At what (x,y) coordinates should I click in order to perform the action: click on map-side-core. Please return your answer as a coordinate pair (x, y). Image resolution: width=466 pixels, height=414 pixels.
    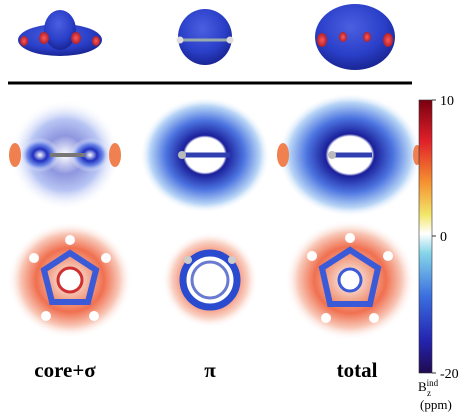
    Looking at the image, I should click on (65, 155).